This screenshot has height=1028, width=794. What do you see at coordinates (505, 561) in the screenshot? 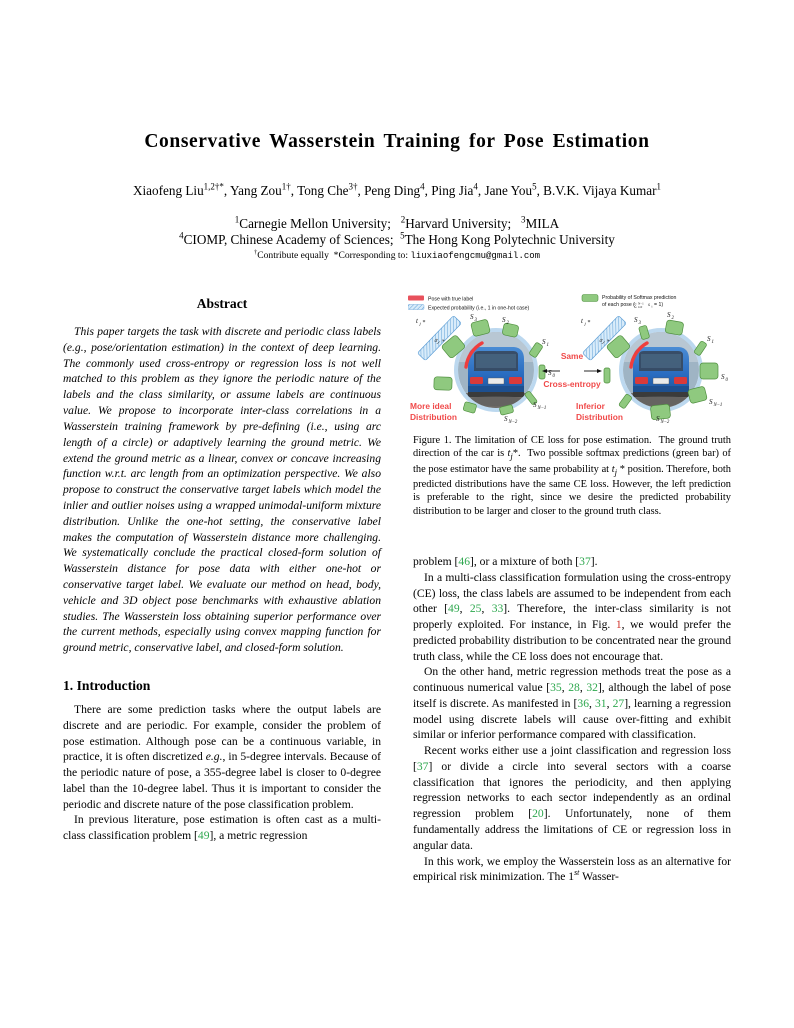
I see `intro-paragraph-2-cont: problem [46], or a mixture of both [37].` at bounding box center [505, 561].